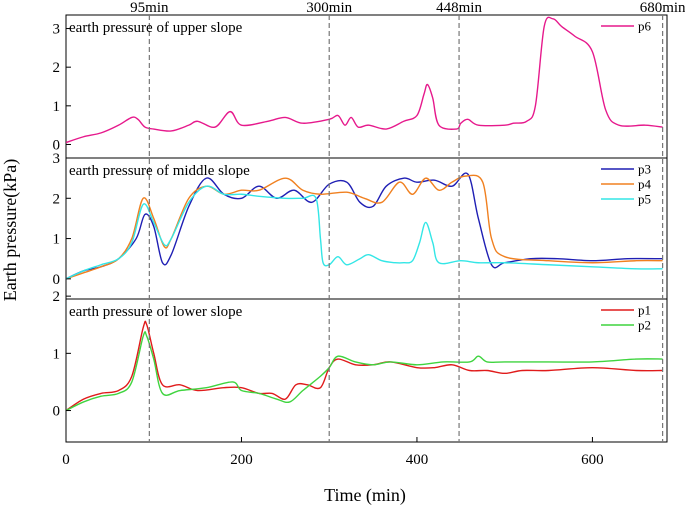 Image resolution: width=685 pixels, height=508 pixels. I want to click on legend-label-p2: p2, so click(644, 325).